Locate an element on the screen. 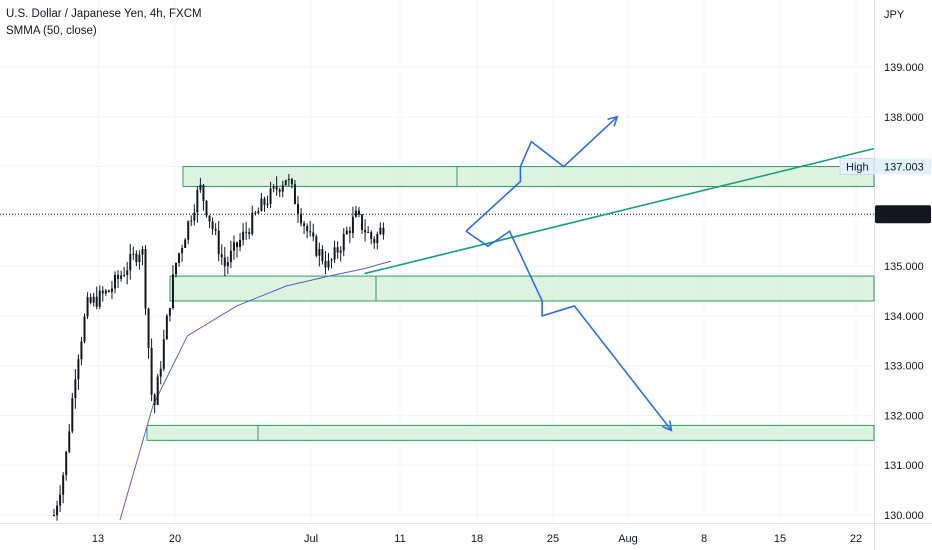 The image size is (932, 550). time-tick-label: 20 is located at coordinates (175, 539).